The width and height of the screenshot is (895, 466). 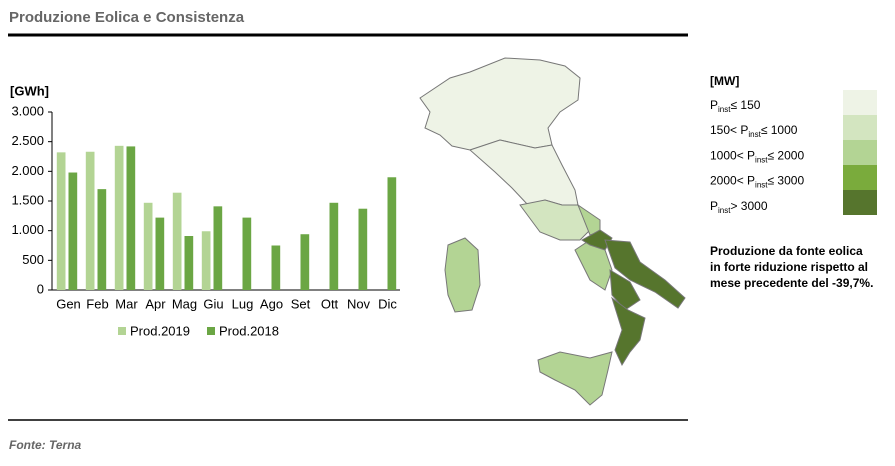 I want to click on note-line: mese precedente del -39,7%., so click(x=791, y=283).